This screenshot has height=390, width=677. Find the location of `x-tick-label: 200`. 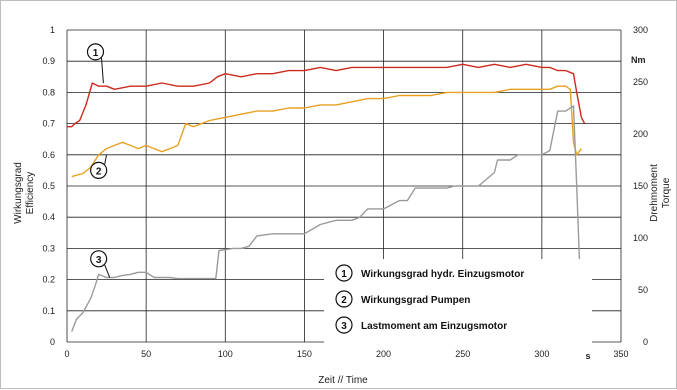

x-tick-label: 200 is located at coordinates (383, 354).